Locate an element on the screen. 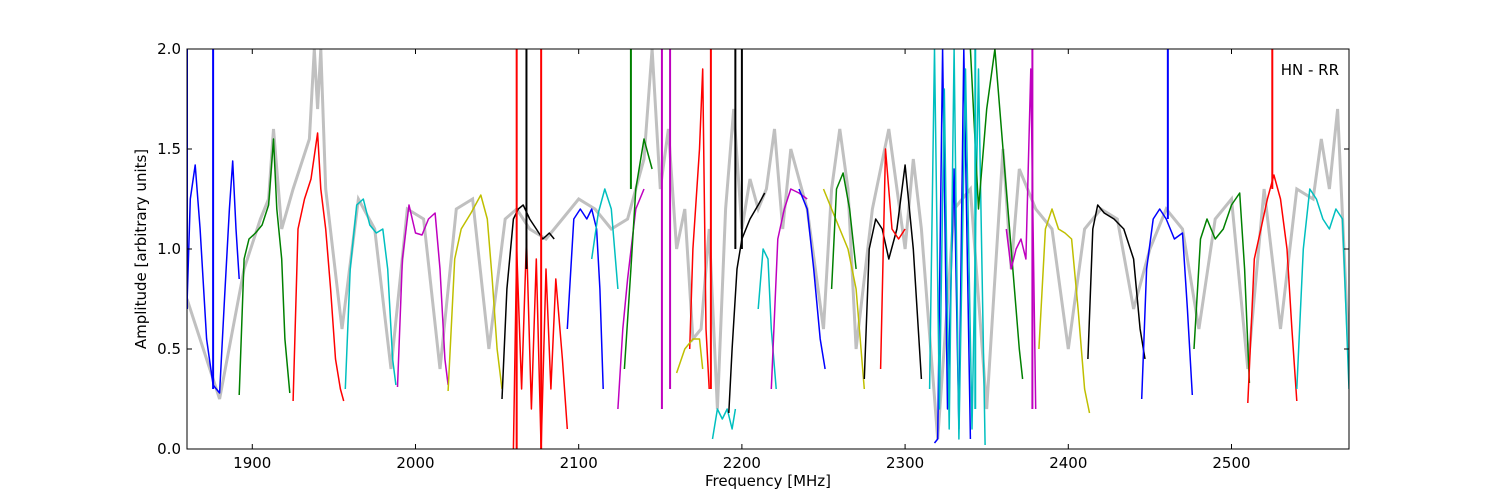  x-tick-label: 2300 is located at coordinates (905, 463).